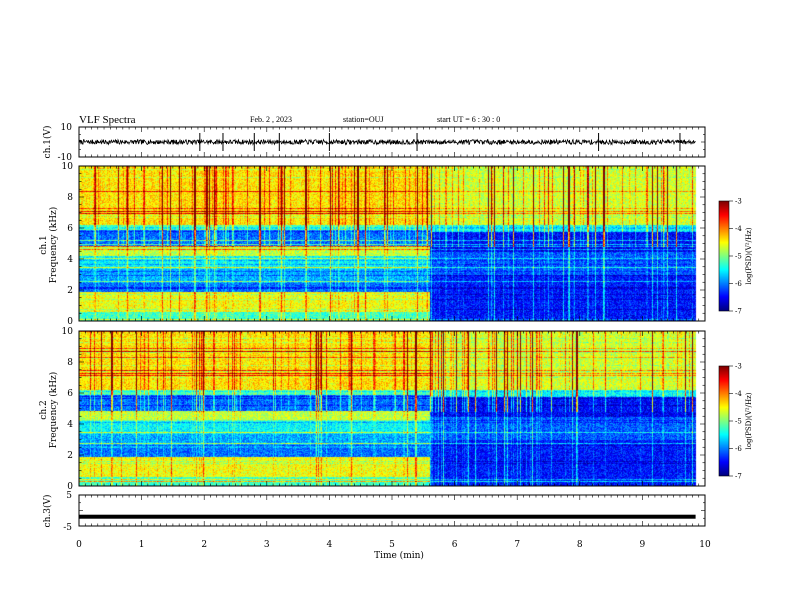 The image size is (792, 612). I want to click on ch1-waveform-panel: 10 -10 ch.1(V), so click(374, 143).